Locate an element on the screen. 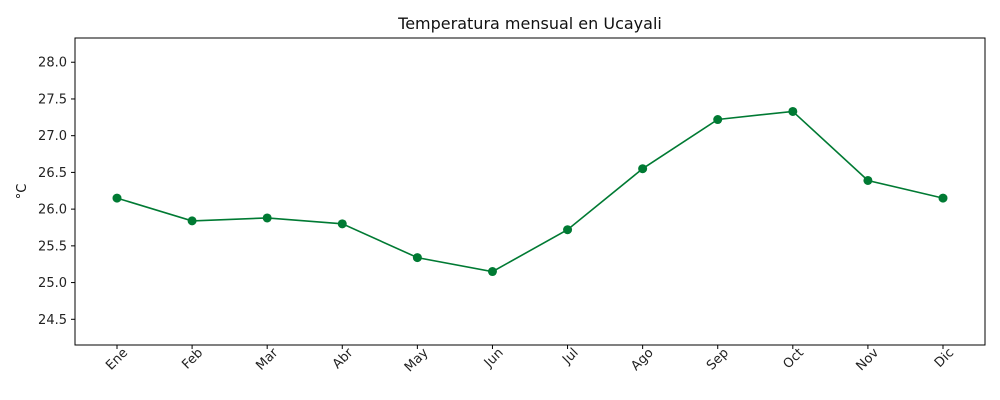  y-tick-label: 26.5 is located at coordinates (52, 173).